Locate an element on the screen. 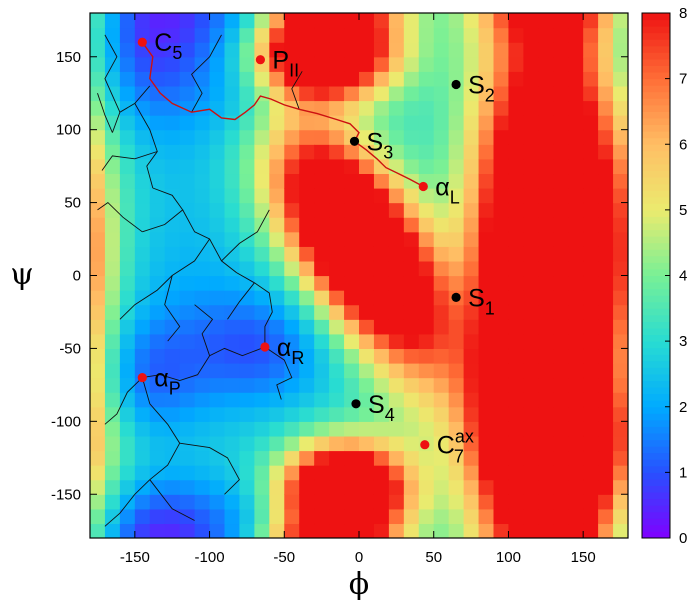 The width and height of the screenshot is (700, 606). state-label-main: C is located at coordinates (163, 43).